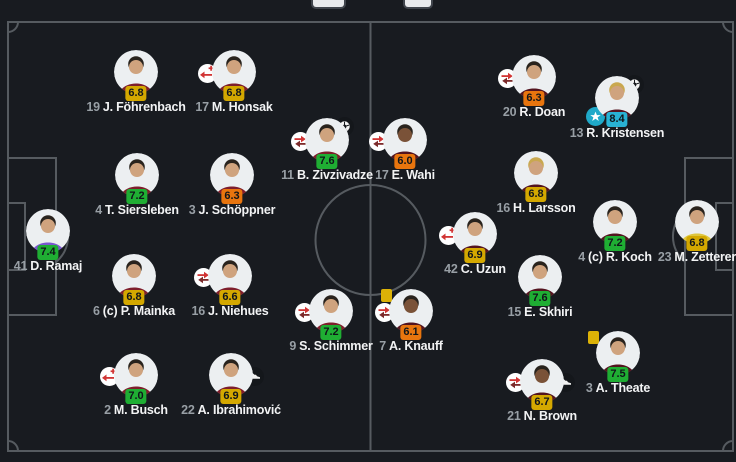 The height and width of the screenshot is (462, 736). I want to click on player-name-text: R. Kristensen, so click(625, 133).